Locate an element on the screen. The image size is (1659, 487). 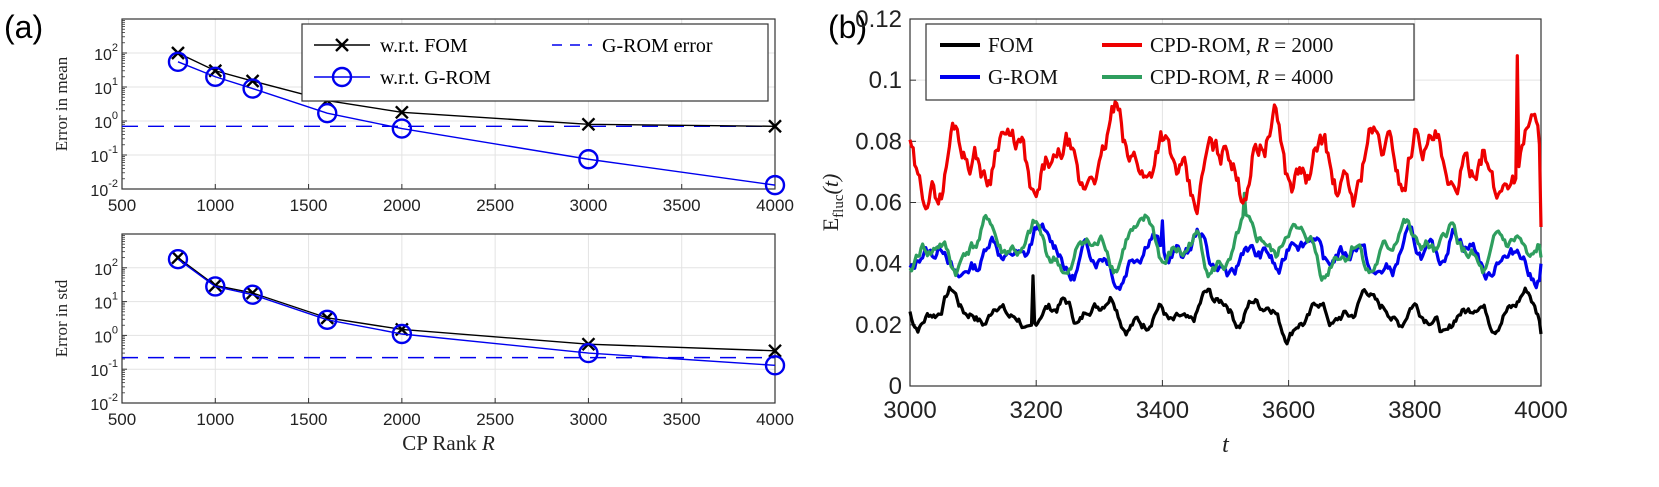
x-tick-label: 3600 is located at coordinates (1288, 410).